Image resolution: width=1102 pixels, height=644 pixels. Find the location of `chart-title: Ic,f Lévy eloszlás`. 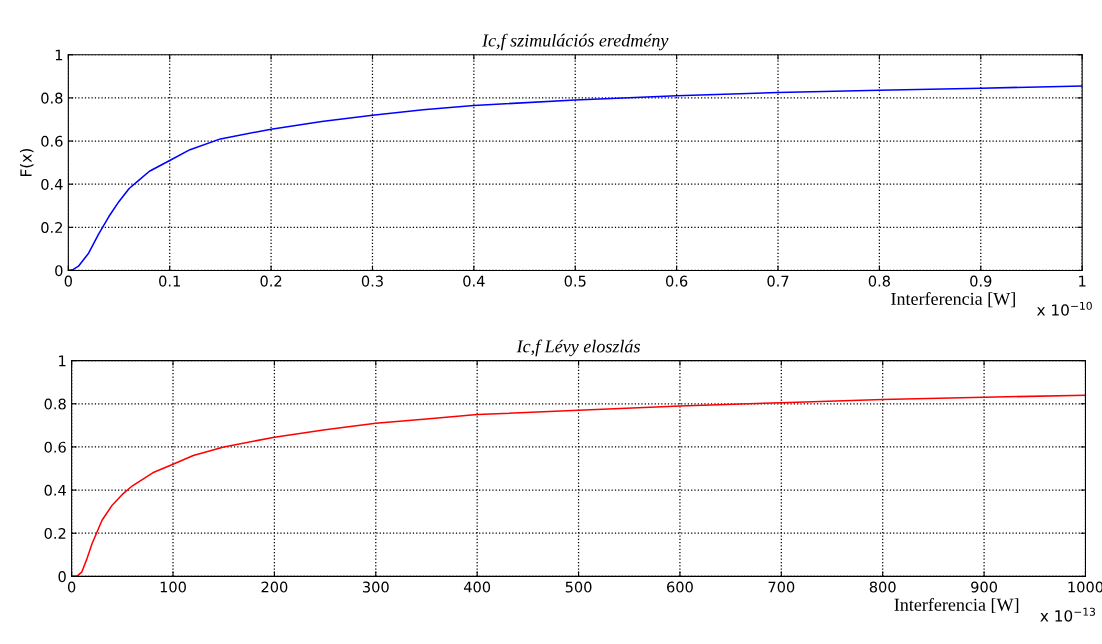

chart-title: Ic,f Lévy eloszlás is located at coordinates (578, 348).